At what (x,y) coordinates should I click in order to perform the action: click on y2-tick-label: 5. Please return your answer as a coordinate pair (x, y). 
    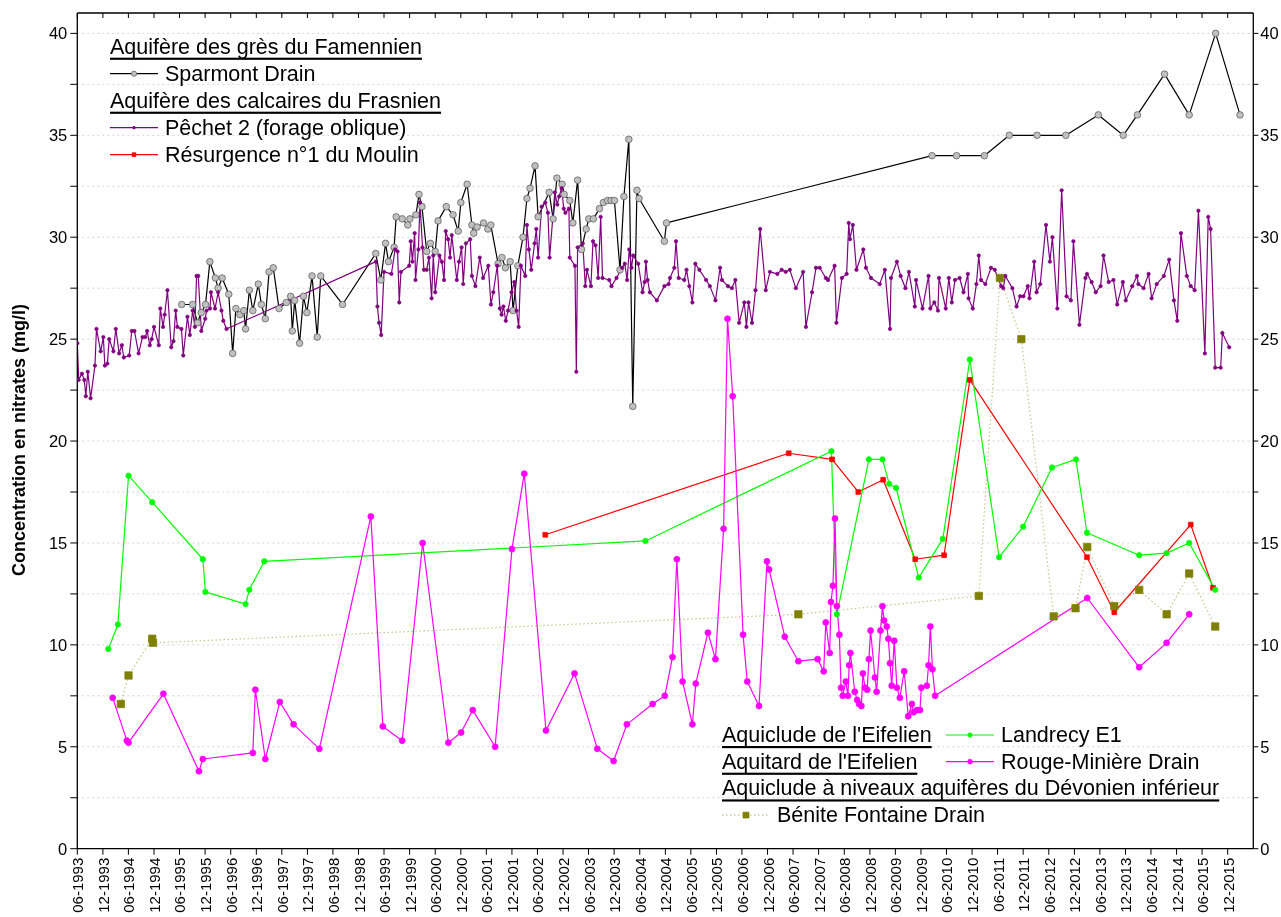
    Looking at the image, I should click on (1265, 746).